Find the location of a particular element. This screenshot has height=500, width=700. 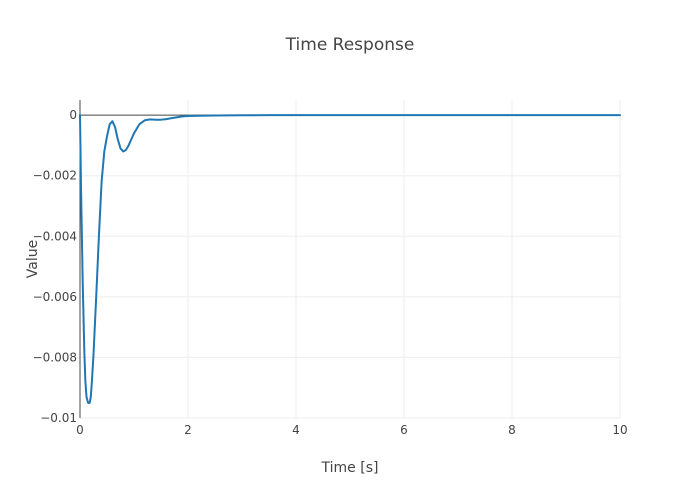

y-axis-label: Value is located at coordinates (33, 259).